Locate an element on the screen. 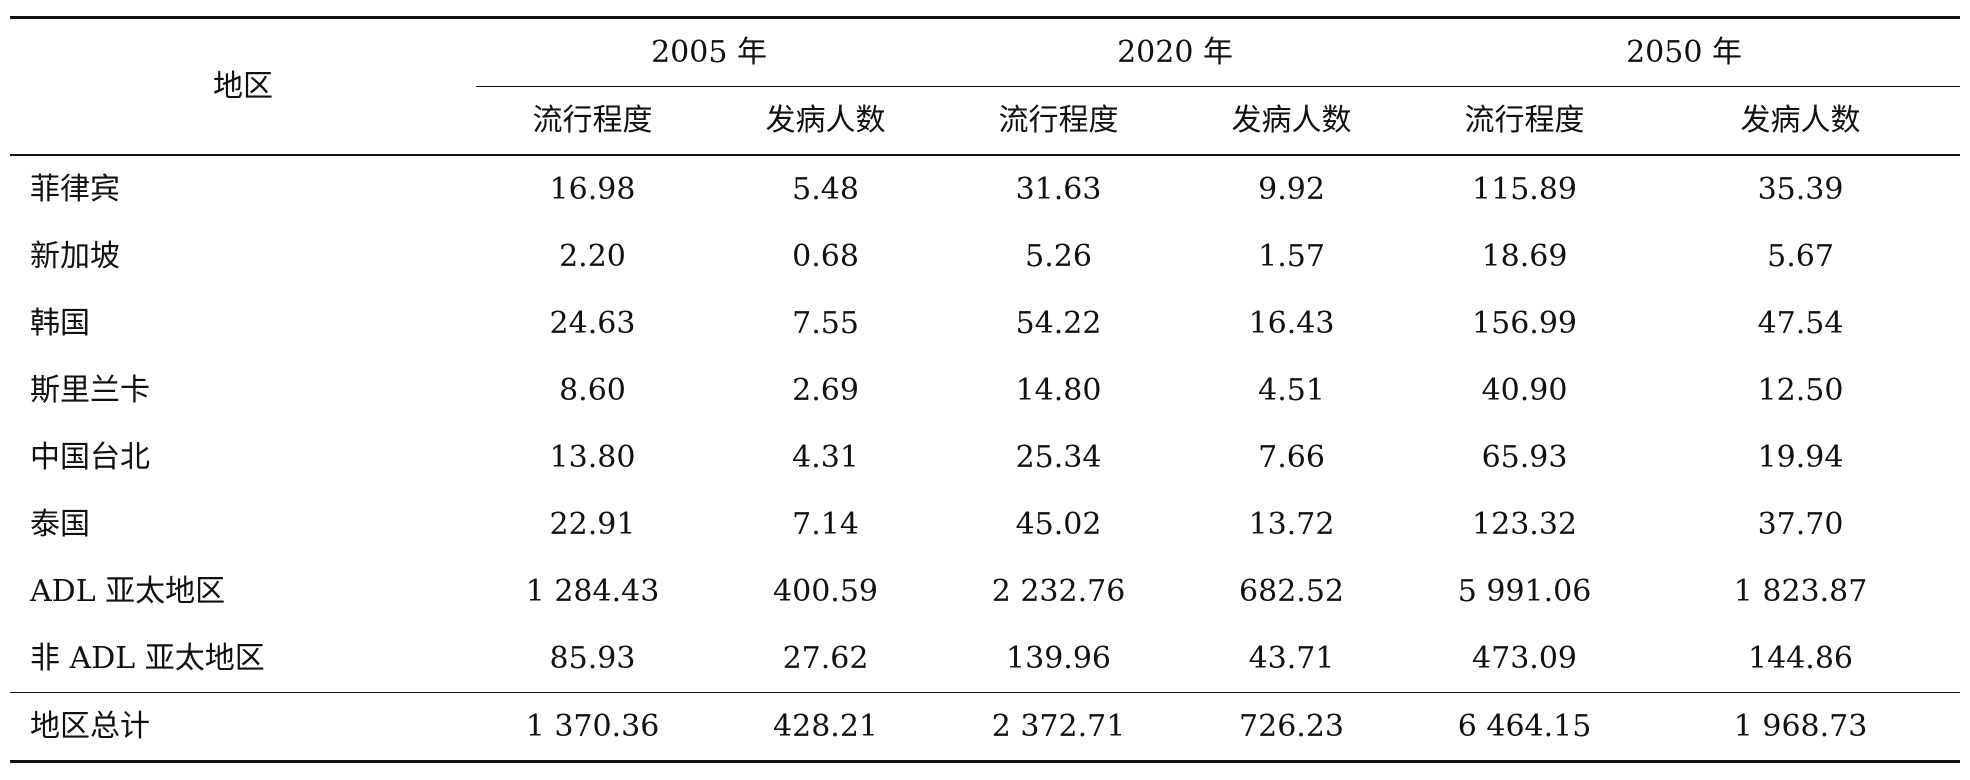 This screenshot has height=780, width=1970. value-cell: 45.02 is located at coordinates (1058, 524).